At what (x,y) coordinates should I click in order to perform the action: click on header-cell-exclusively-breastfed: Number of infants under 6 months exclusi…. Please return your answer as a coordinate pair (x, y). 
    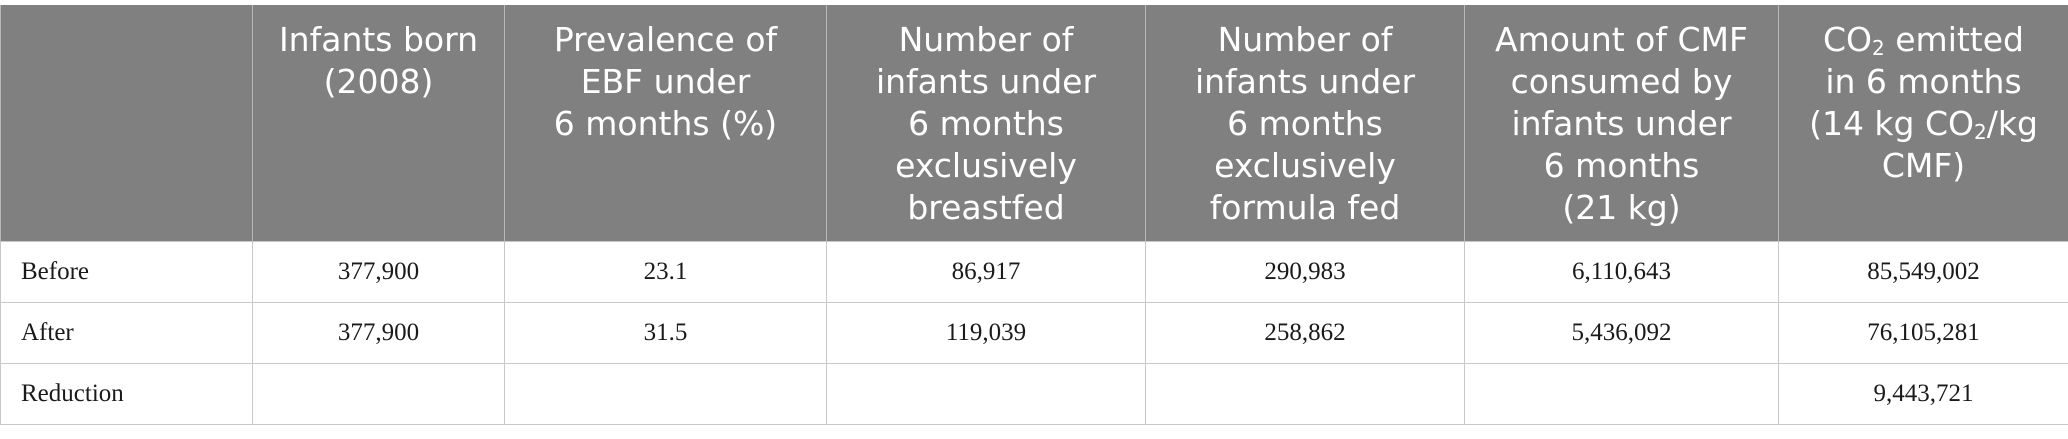
    Looking at the image, I should click on (986, 123).